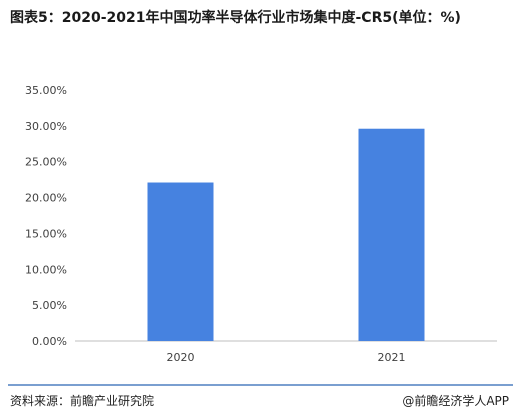  Describe the element at coordinates (392, 357) in the screenshot. I see `x-tick-label: 2021` at that location.